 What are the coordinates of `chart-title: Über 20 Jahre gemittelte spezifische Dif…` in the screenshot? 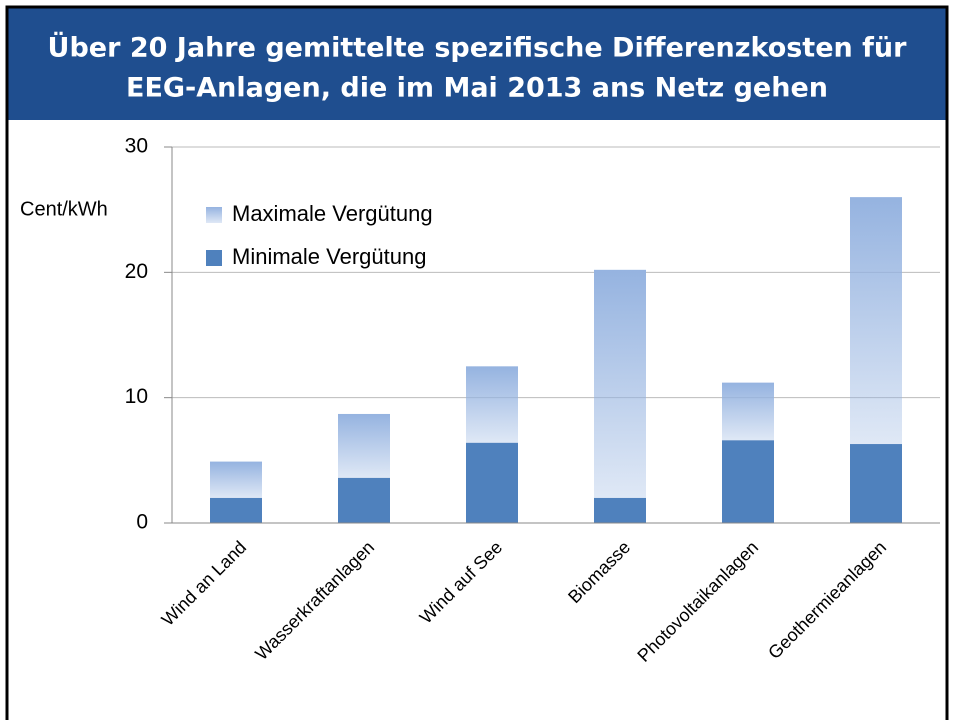 It's located at (478, 47).